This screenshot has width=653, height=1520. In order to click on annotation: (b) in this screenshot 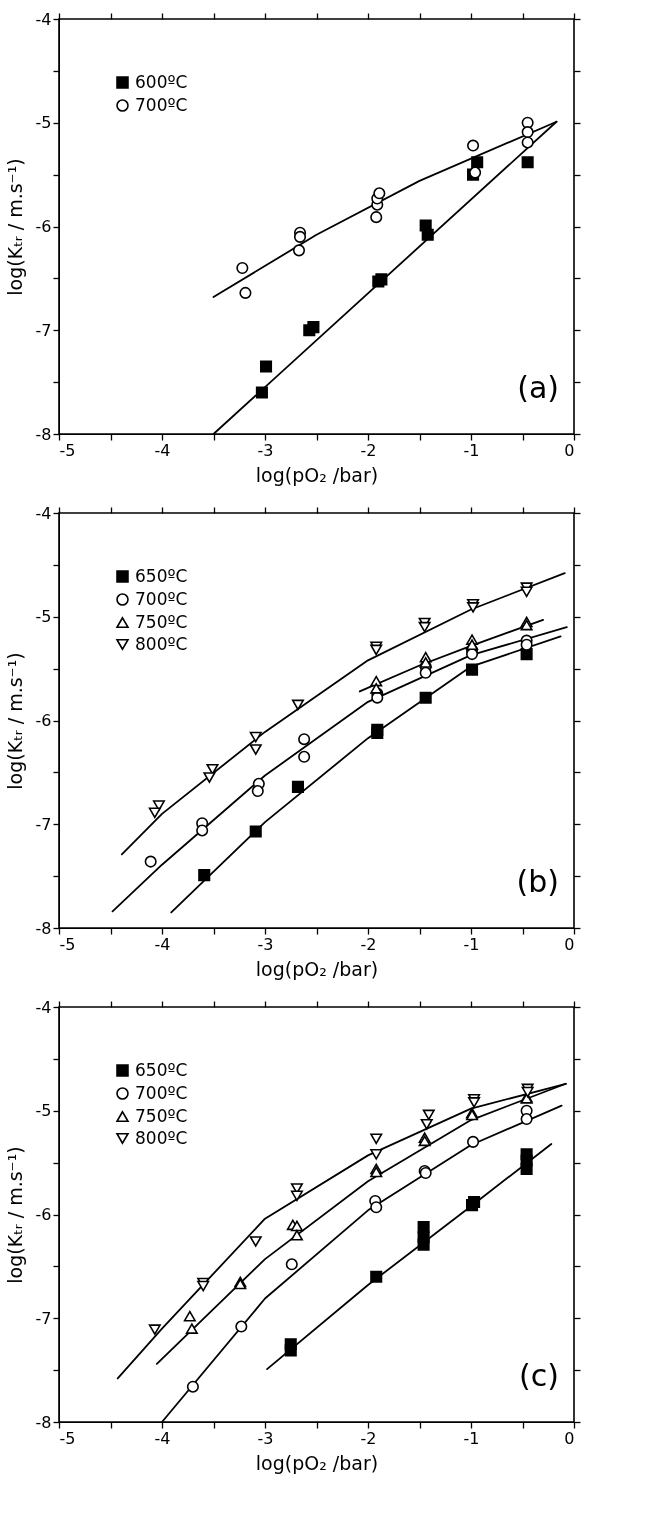, I will do `click(537, 881)`.